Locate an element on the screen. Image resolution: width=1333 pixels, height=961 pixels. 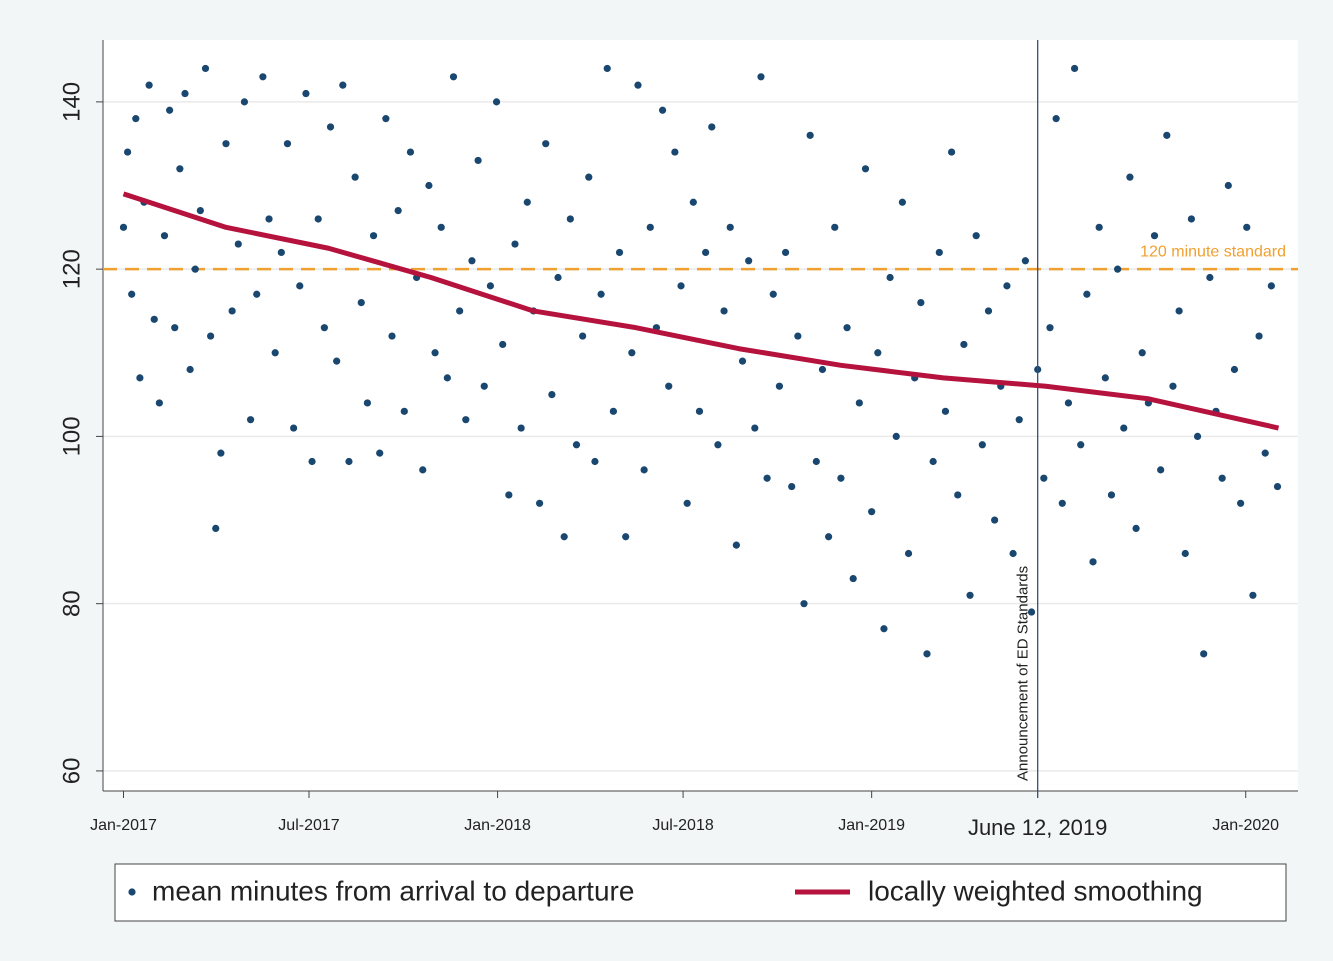
y-tick-label: 60 is located at coordinates (71, 771).